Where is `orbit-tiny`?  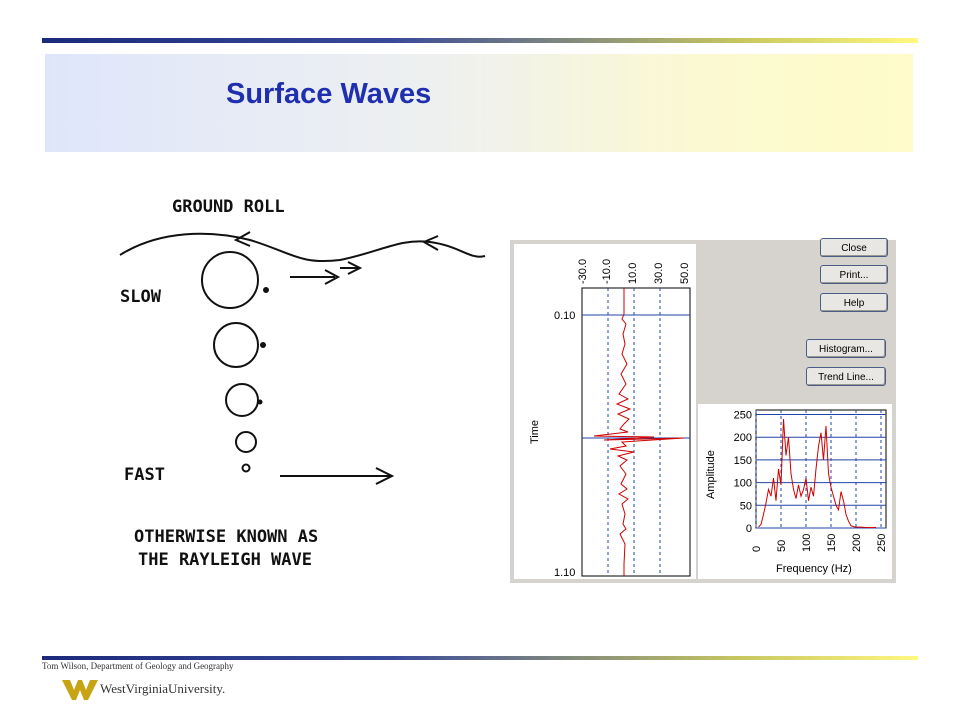 orbit-tiny is located at coordinates (246, 442).